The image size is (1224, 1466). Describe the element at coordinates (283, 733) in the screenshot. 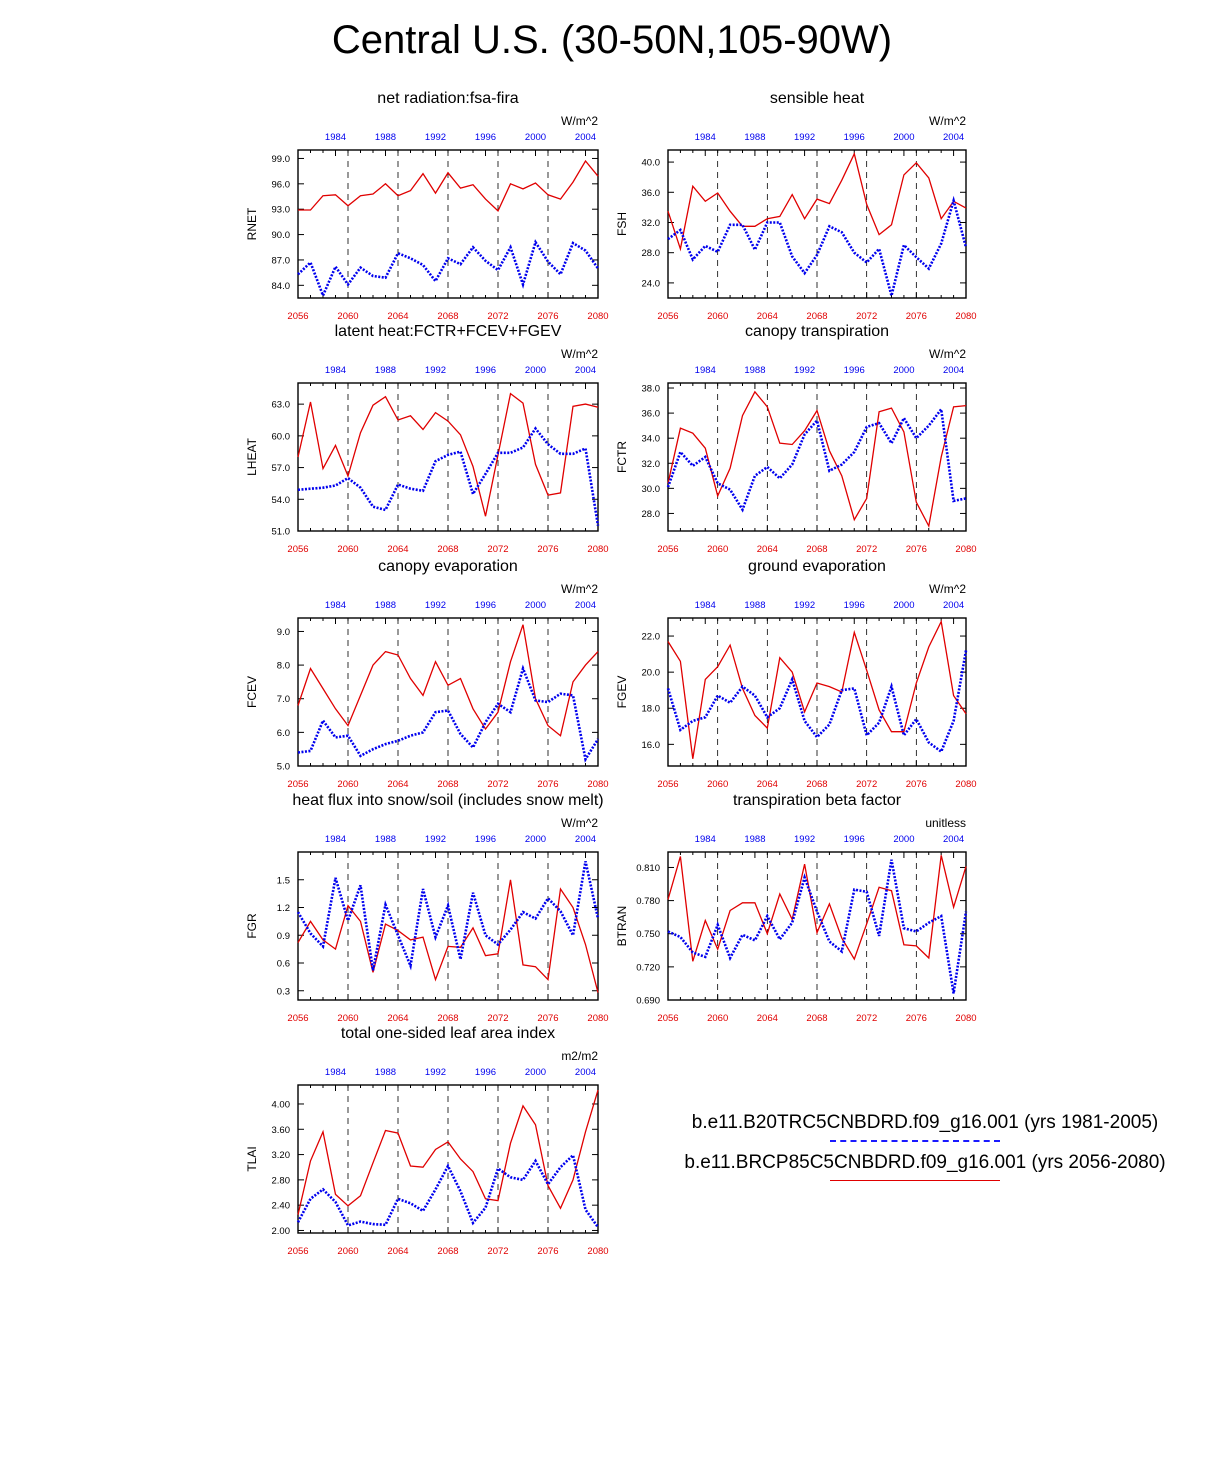

I see `y-tick-label: 6.0` at that location.